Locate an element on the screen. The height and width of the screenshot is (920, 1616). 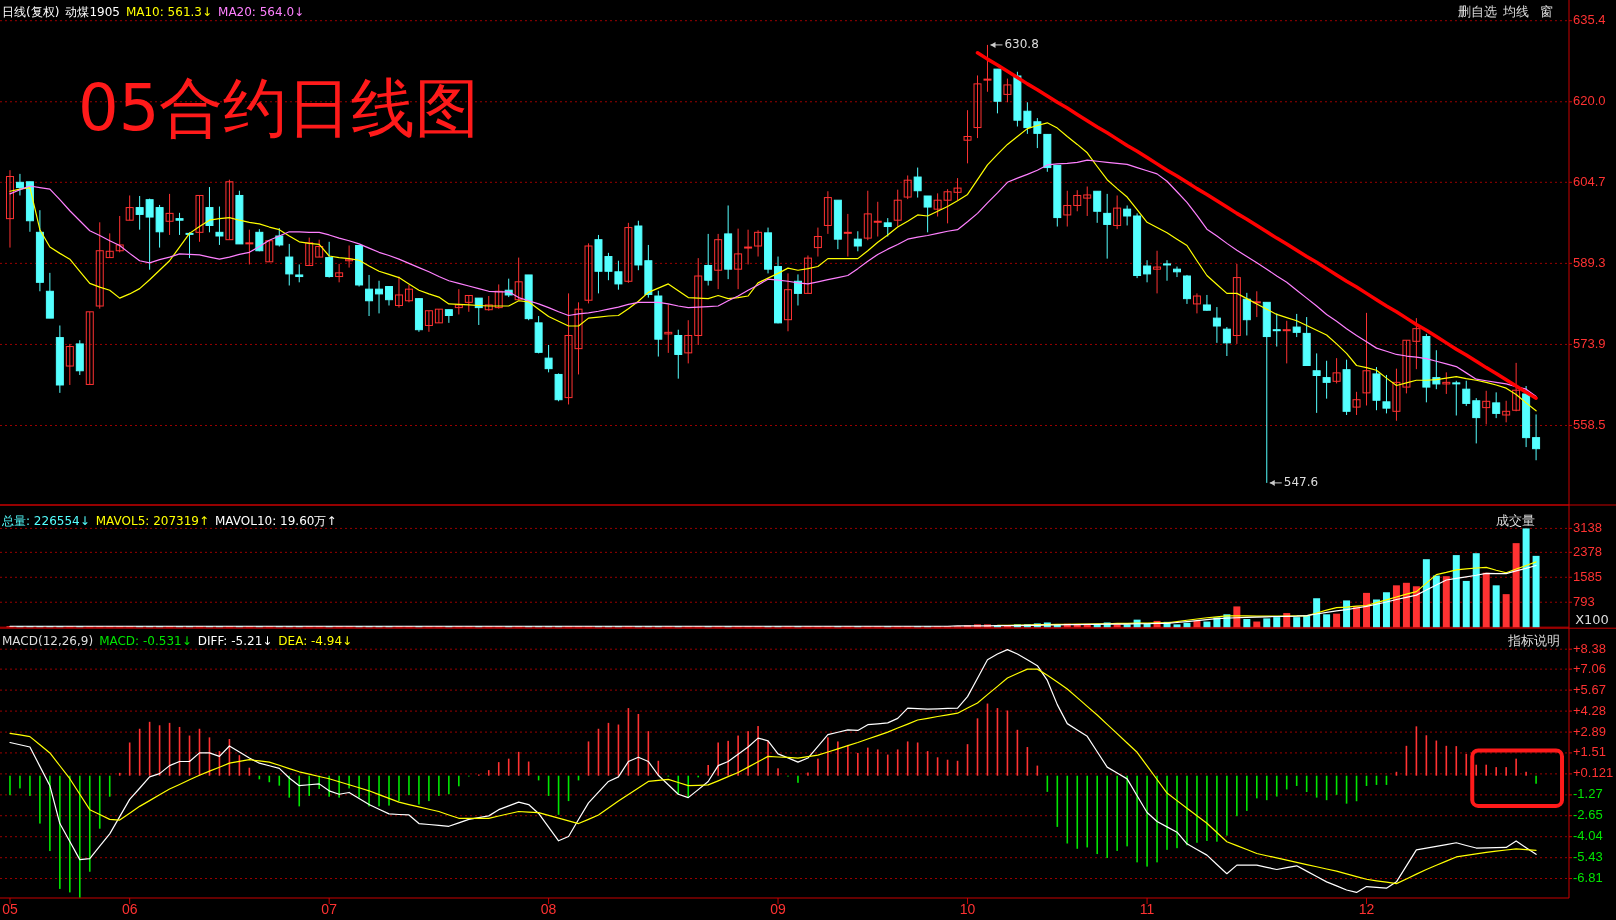
text: 动煤1905 is located at coordinates (92, 11).